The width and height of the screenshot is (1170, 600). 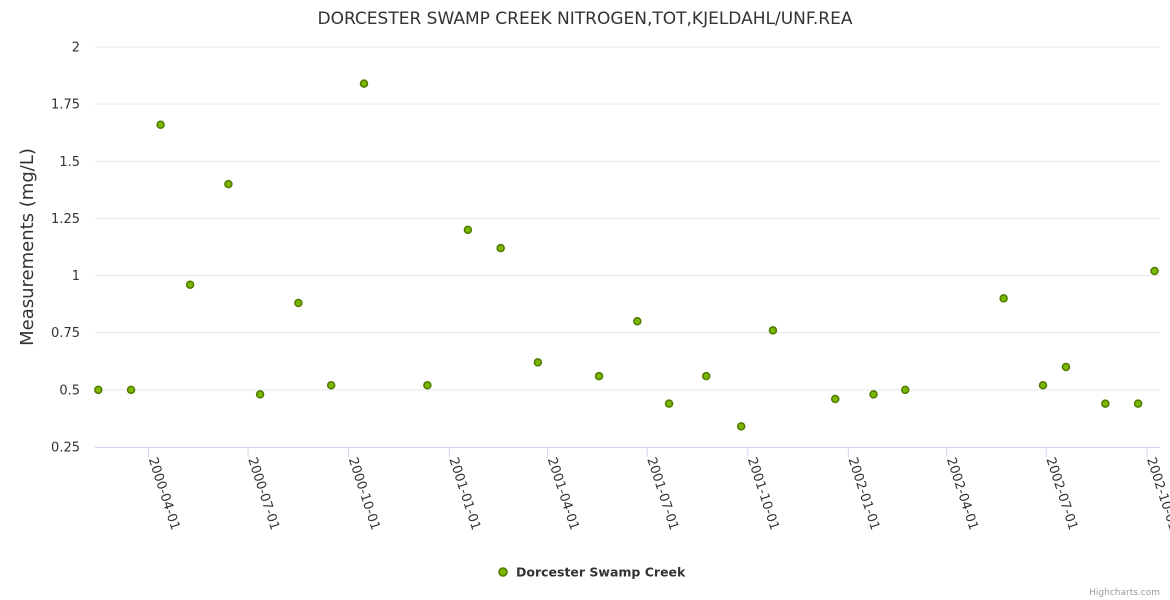 I want to click on y-axis: 0.25 0.5 0.75 1 1.25 1.5 1.75 2, so click(x=65, y=248).